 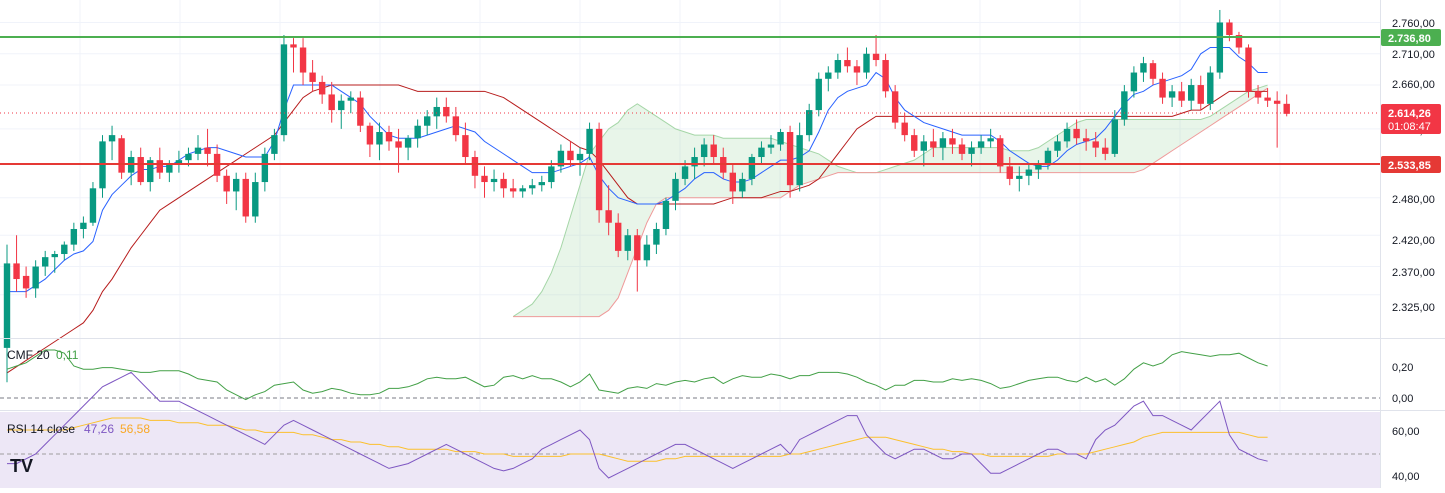 What do you see at coordinates (1413, 55) in the screenshot?
I see `price-tick: 2.710,00` at bounding box center [1413, 55].